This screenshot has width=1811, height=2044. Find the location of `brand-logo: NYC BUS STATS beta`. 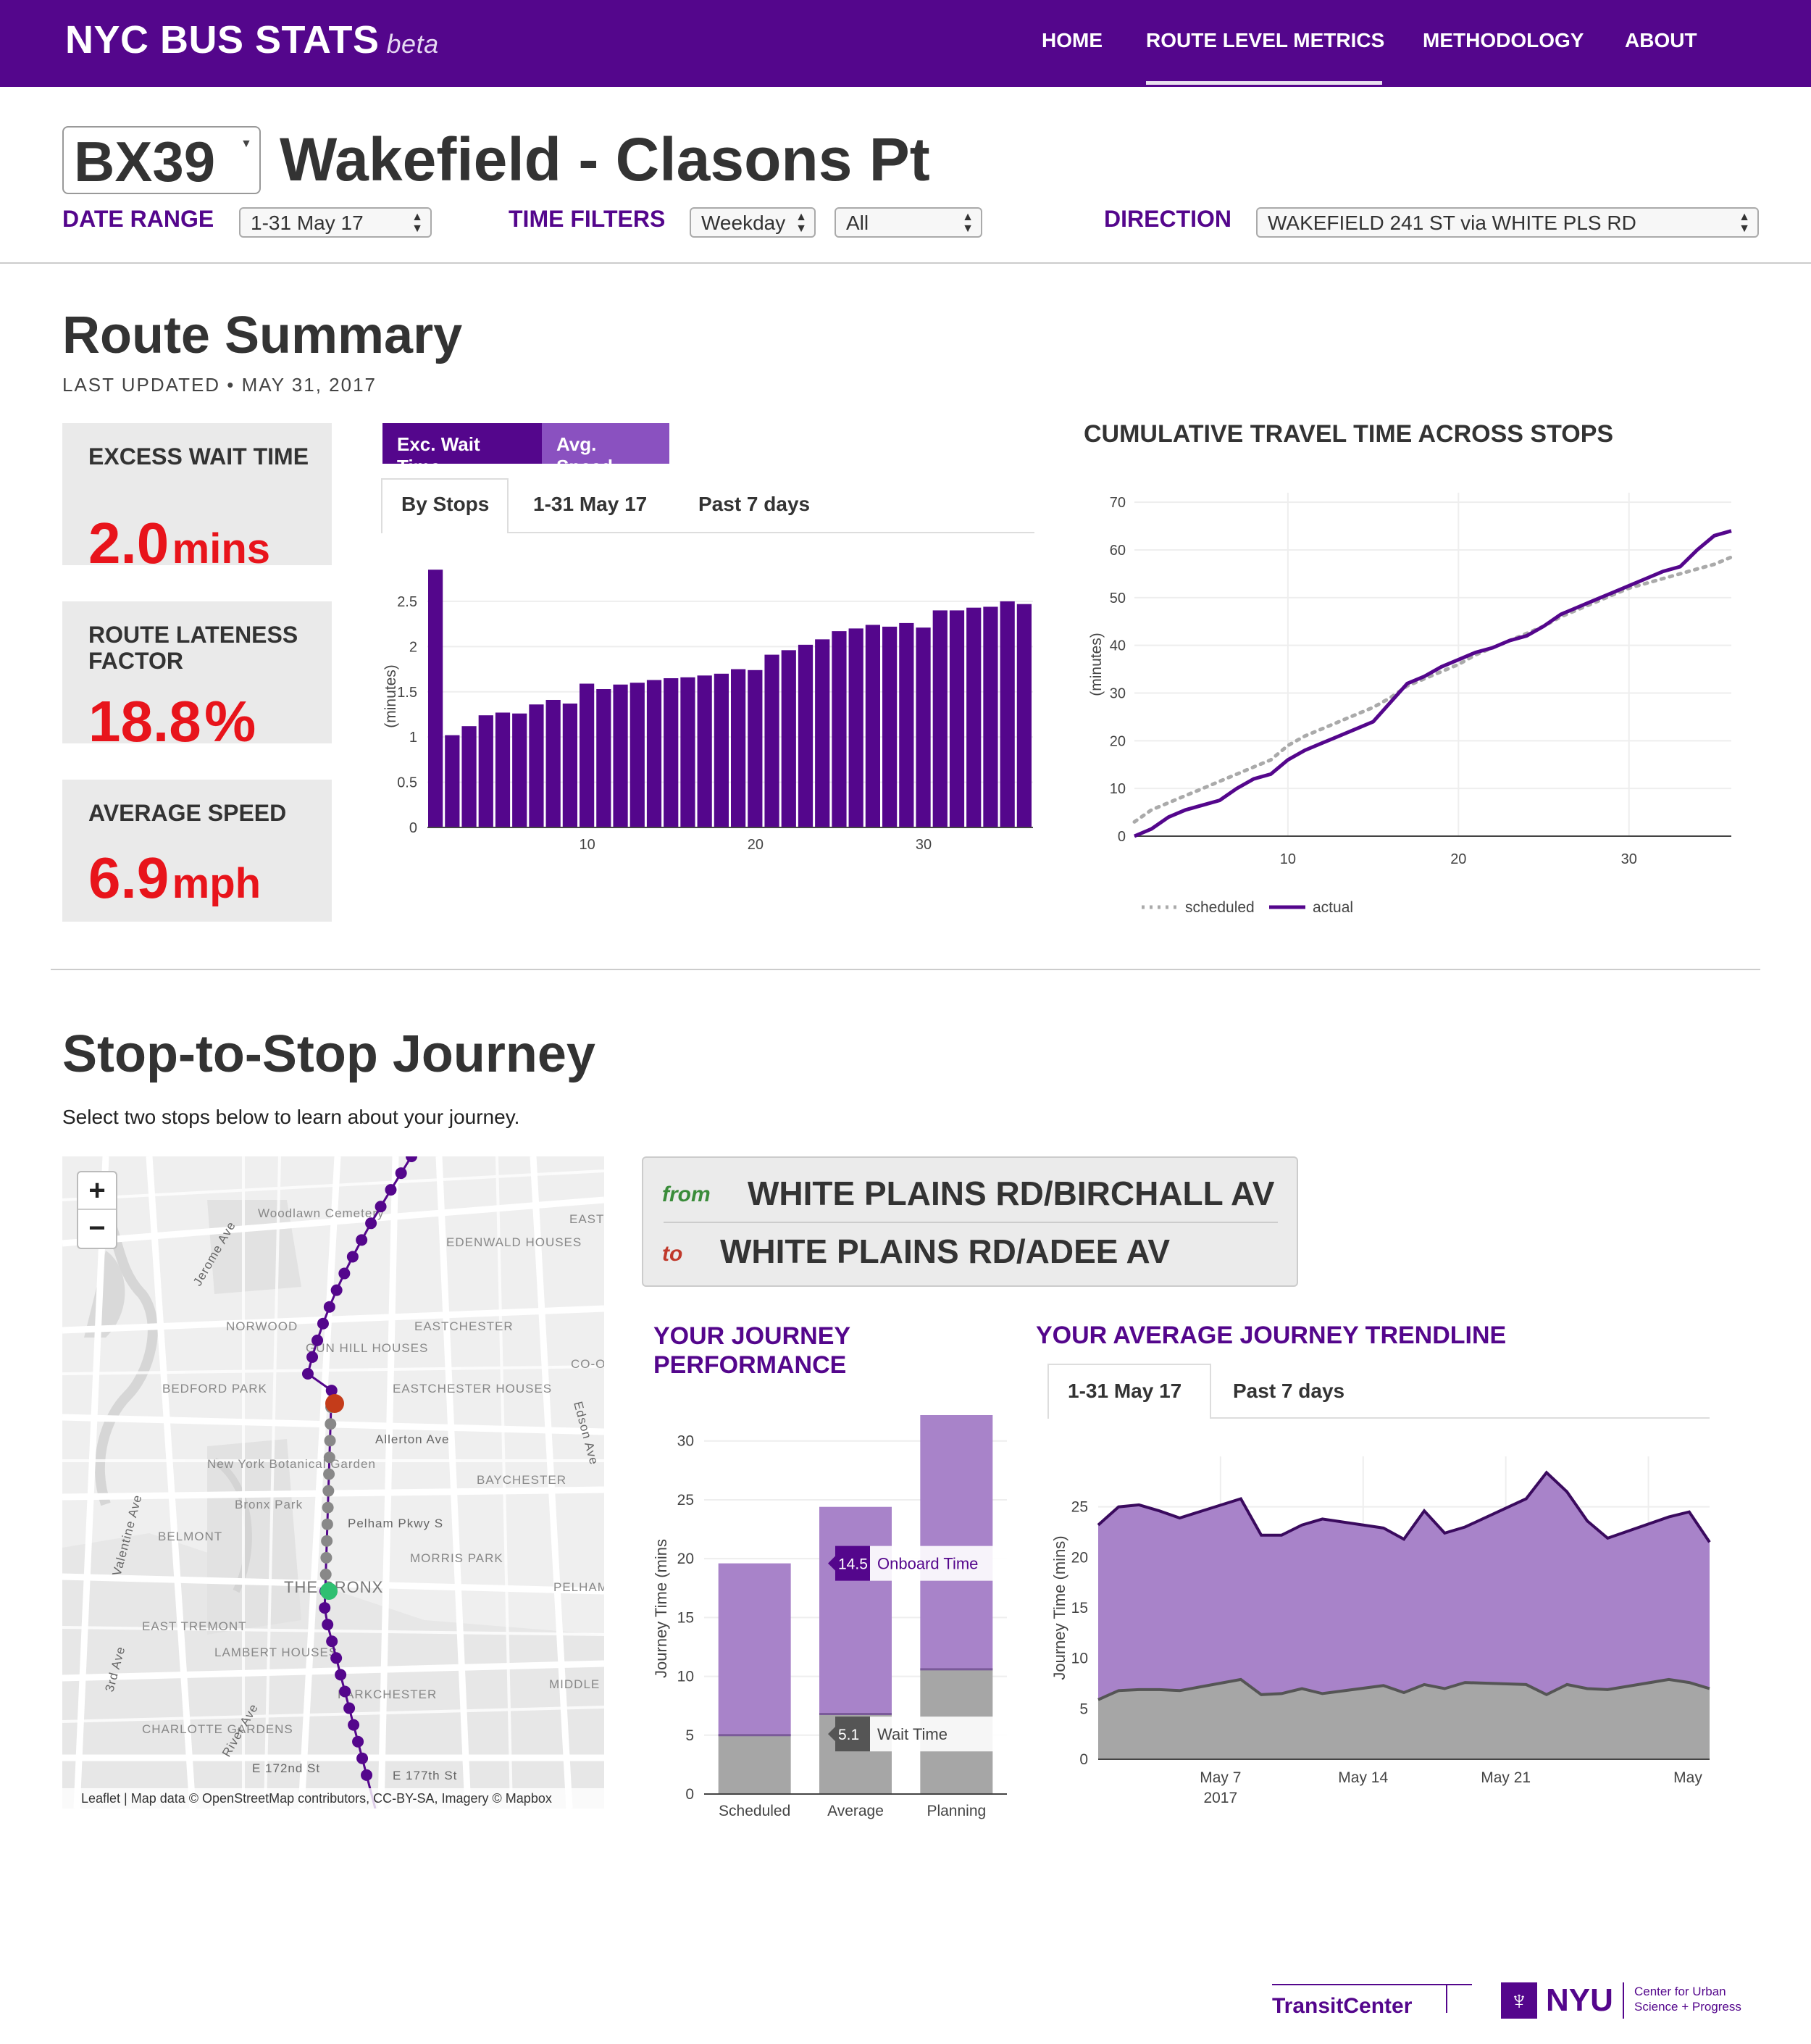

brand-logo: NYC BUS STATS beta is located at coordinates (252, 39).